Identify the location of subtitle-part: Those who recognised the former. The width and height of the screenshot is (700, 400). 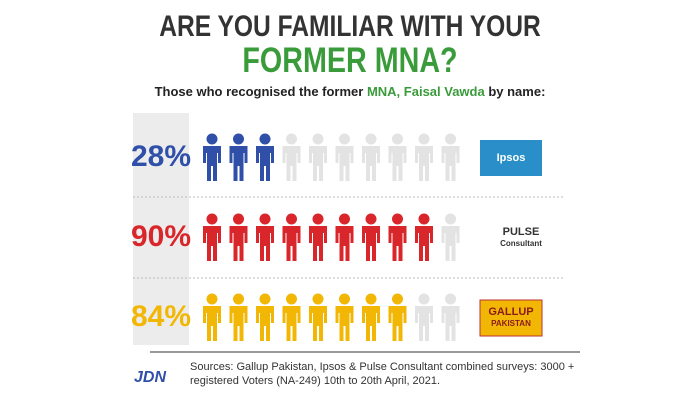
(261, 91).